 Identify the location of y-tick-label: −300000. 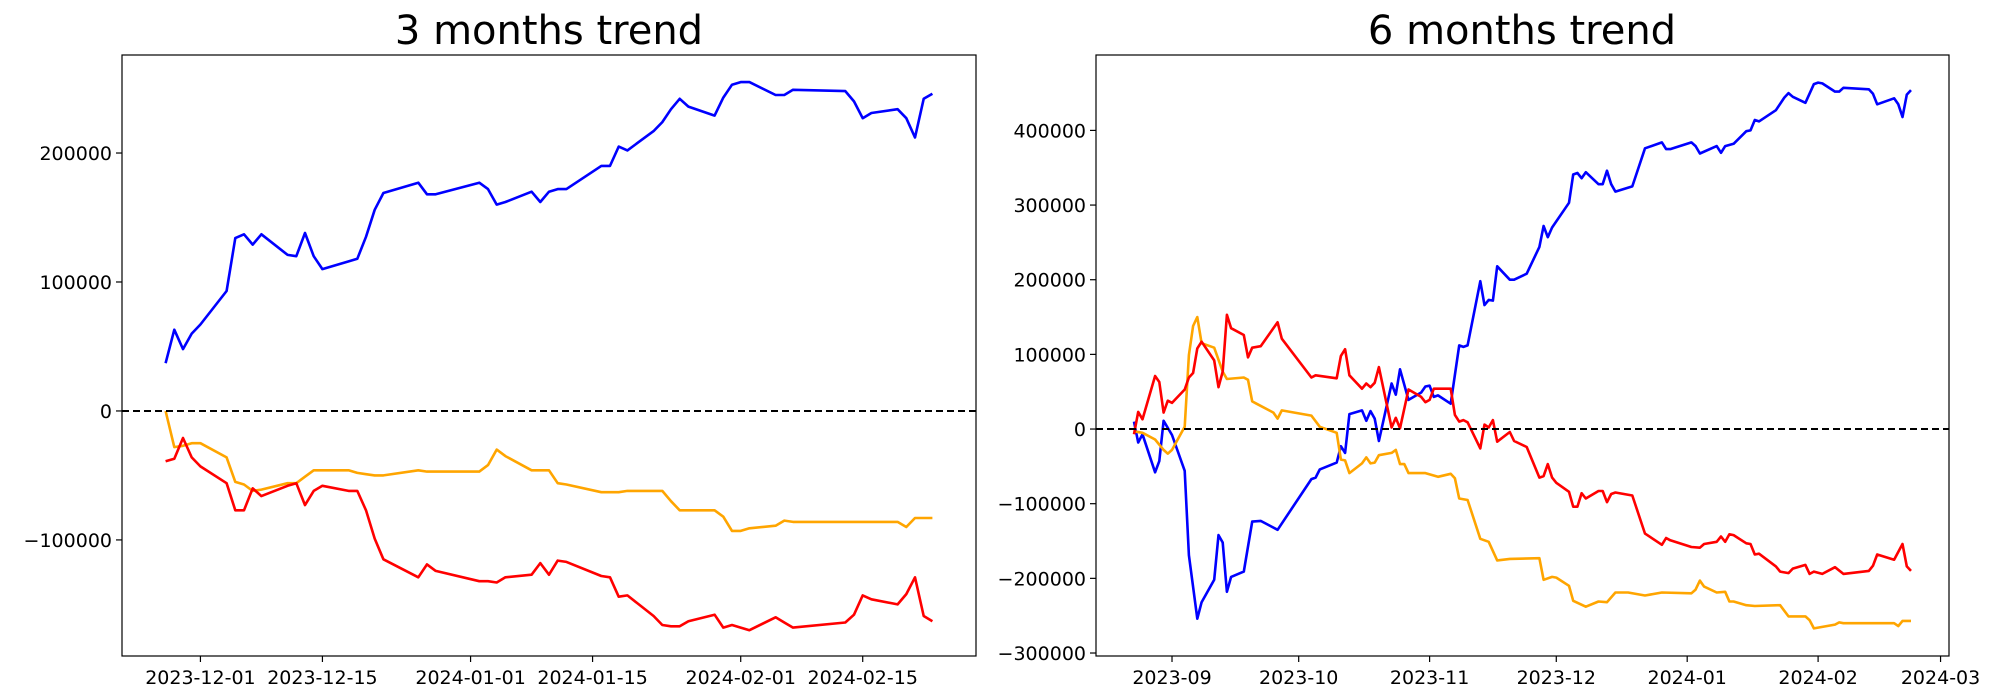
(1042, 654).